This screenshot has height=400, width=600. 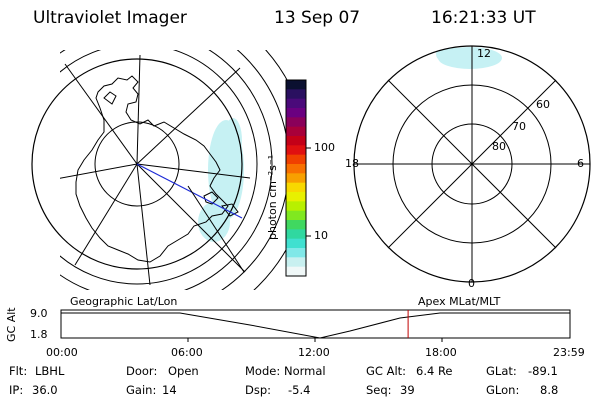 I want to click on sun-vector, so click(x=189, y=191).